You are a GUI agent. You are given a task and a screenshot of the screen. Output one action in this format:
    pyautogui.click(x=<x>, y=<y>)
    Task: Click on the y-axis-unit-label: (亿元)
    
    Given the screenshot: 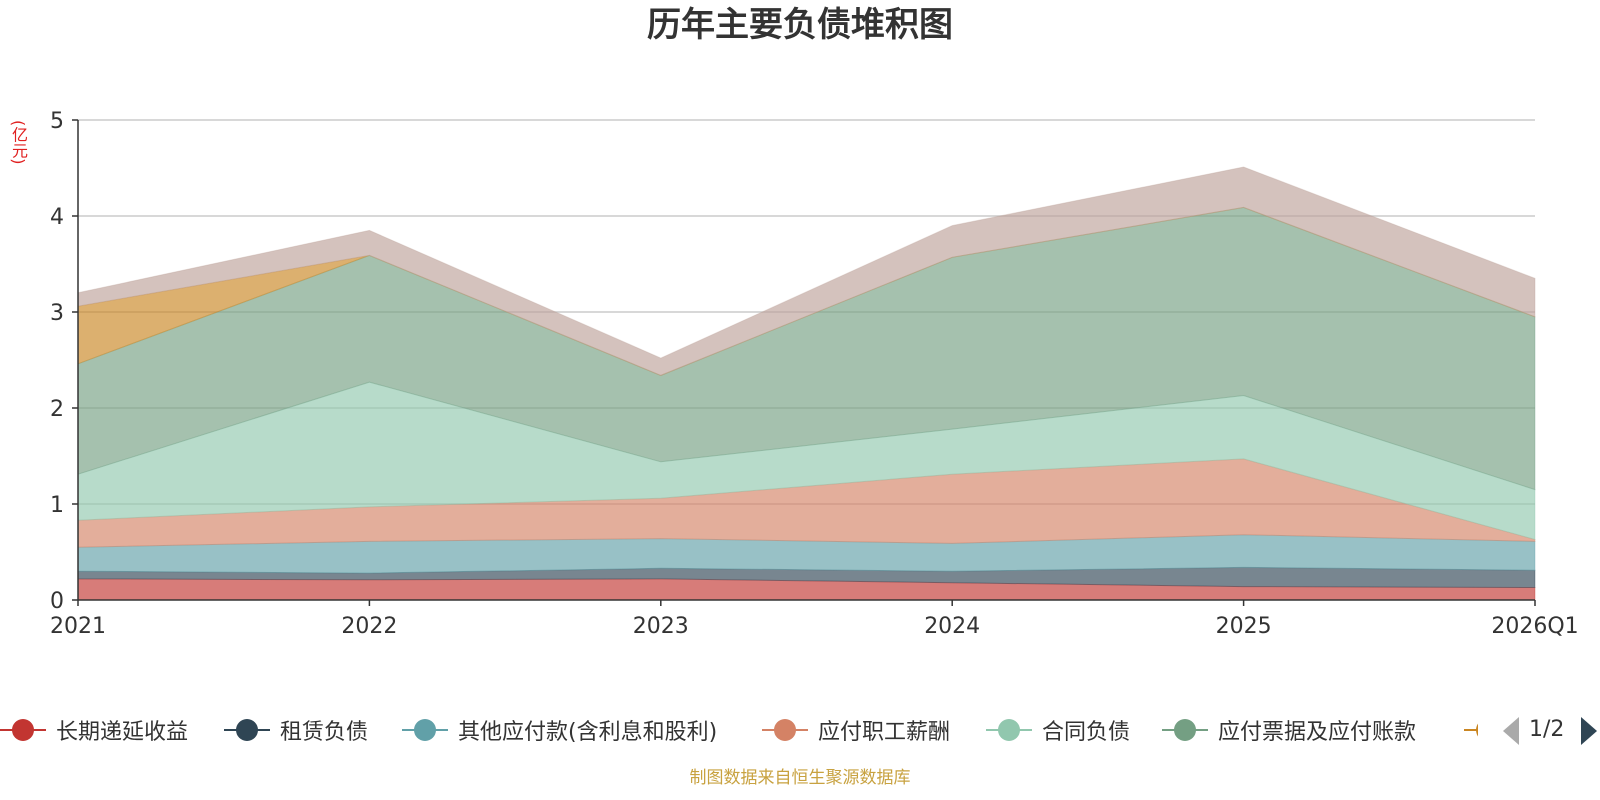 What is the action you would take?
    pyautogui.click(x=18, y=142)
    